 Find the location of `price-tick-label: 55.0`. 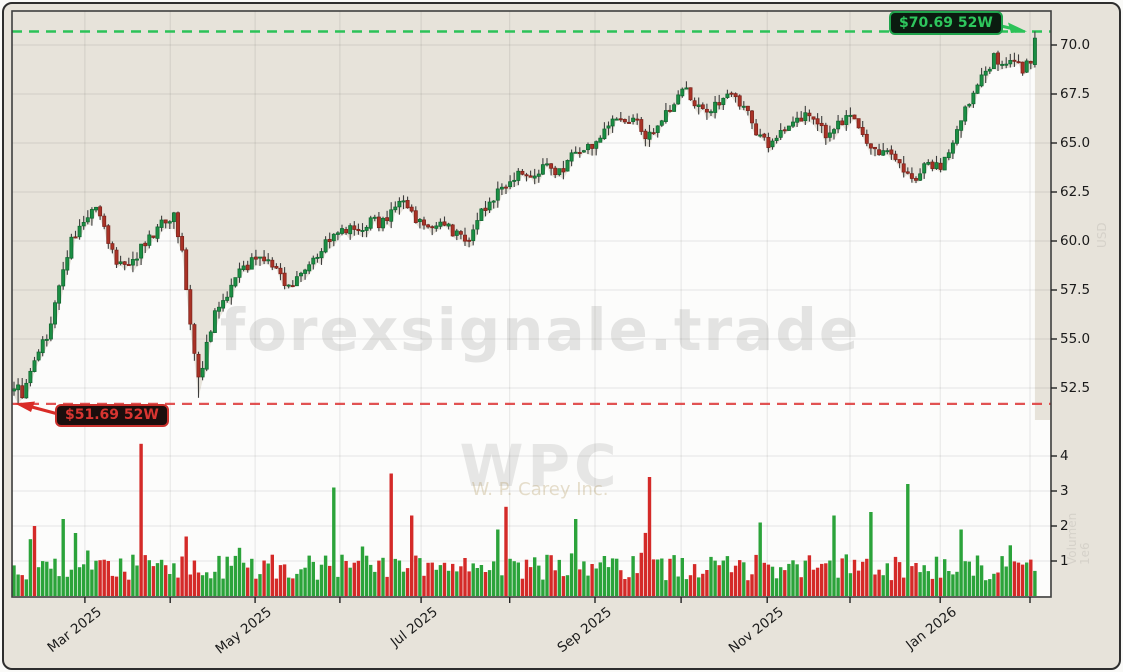

price-tick-label: 55.0 is located at coordinates (1075, 339).